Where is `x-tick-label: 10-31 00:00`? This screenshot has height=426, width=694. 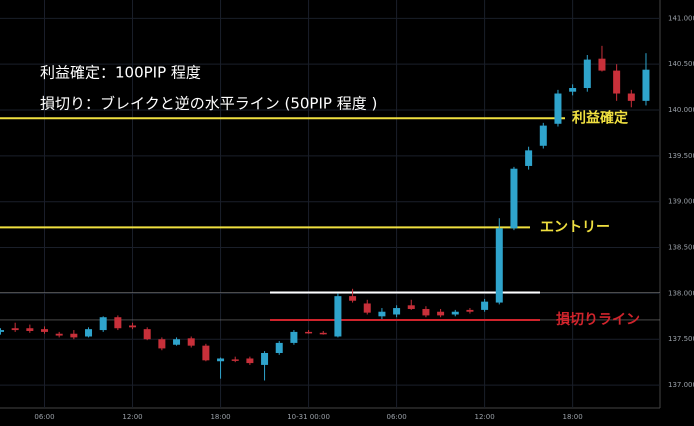
x-tick-label: 10-31 00:00 is located at coordinates (308, 417).